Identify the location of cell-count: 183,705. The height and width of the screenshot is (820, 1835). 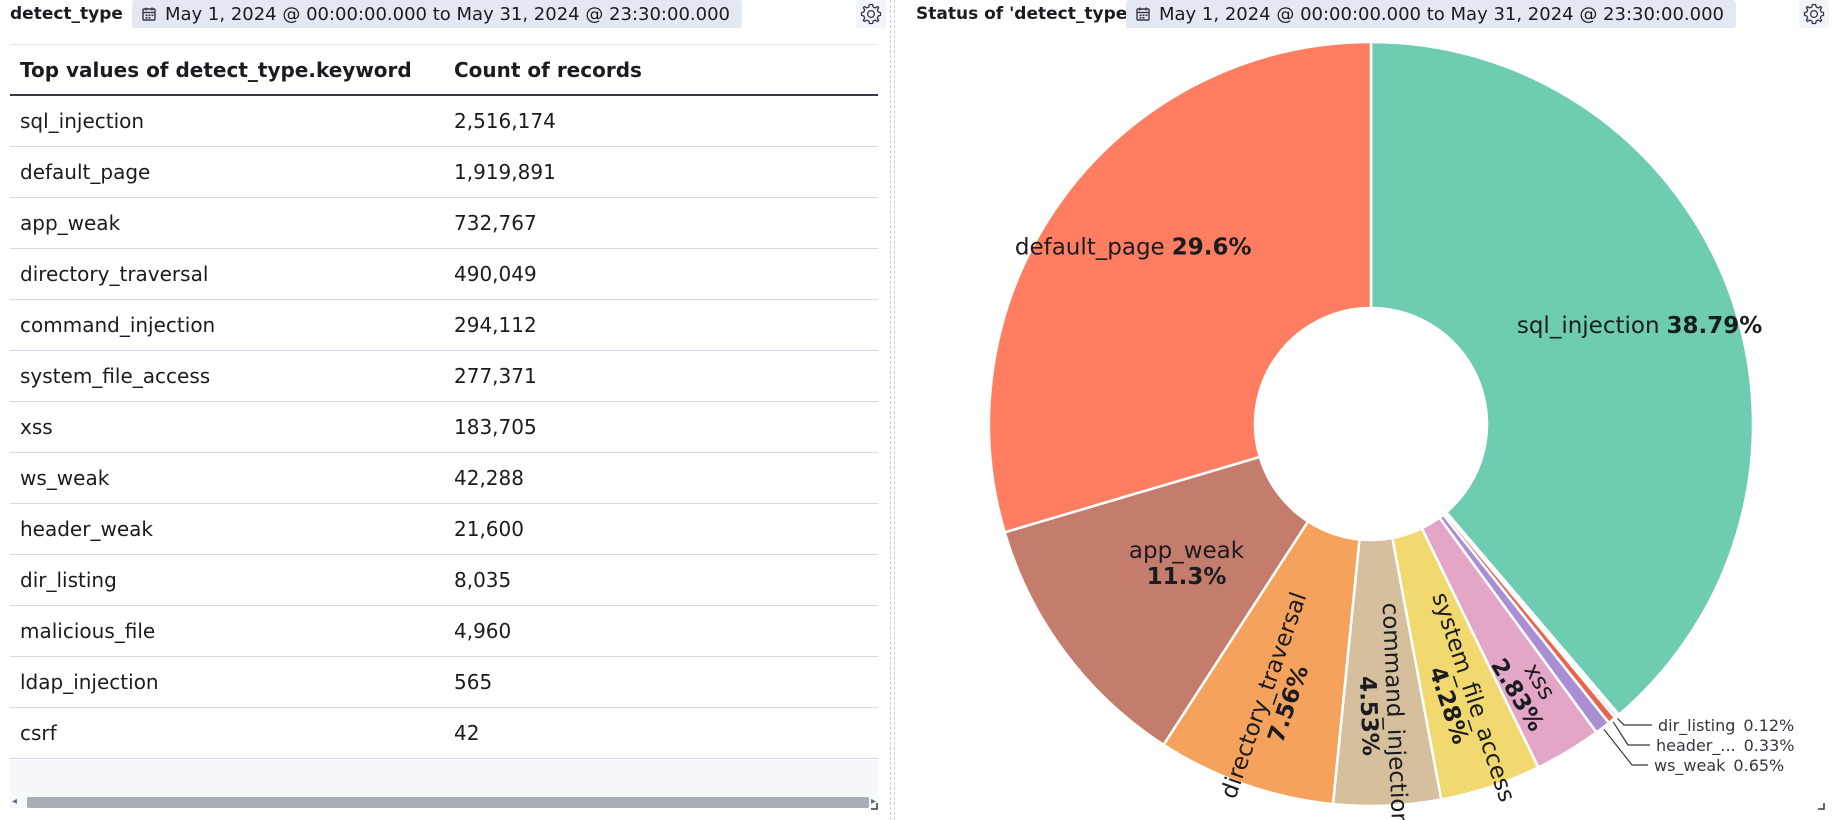
(661, 427).